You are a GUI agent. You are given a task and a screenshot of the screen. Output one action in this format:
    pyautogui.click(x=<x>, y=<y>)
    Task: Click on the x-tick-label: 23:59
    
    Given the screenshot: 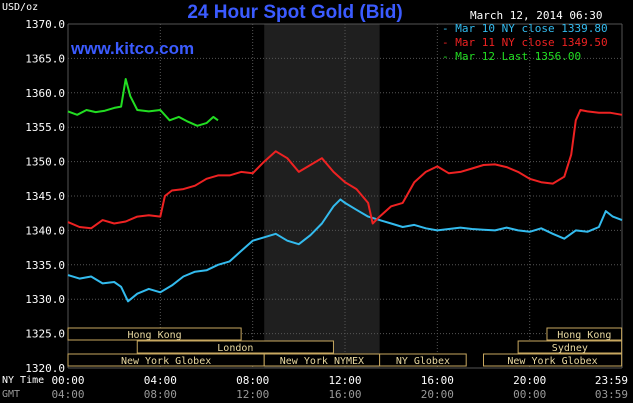 What is the action you would take?
    pyautogui.click(x=611, y=380)
    